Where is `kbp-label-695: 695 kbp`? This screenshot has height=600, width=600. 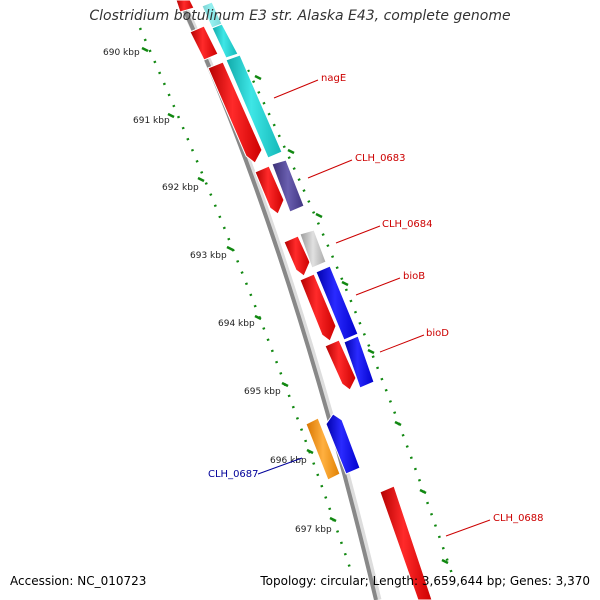
kbp-label-695: 695 kbp is located at coordinates (262, 392).